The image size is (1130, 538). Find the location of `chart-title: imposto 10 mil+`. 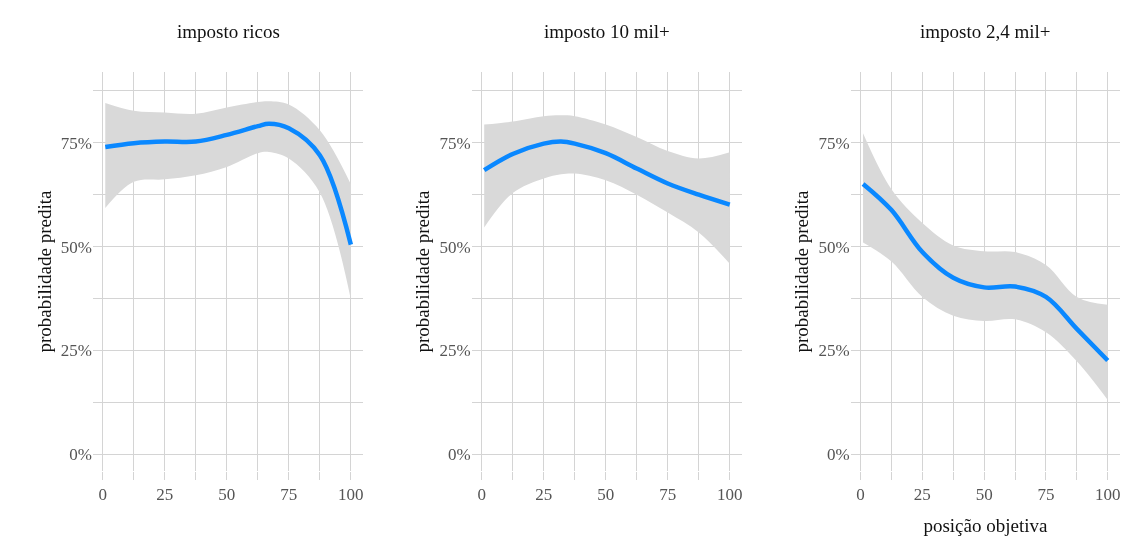

chart-title: imposto 10 mil+ is located at coordinates (607, 31).